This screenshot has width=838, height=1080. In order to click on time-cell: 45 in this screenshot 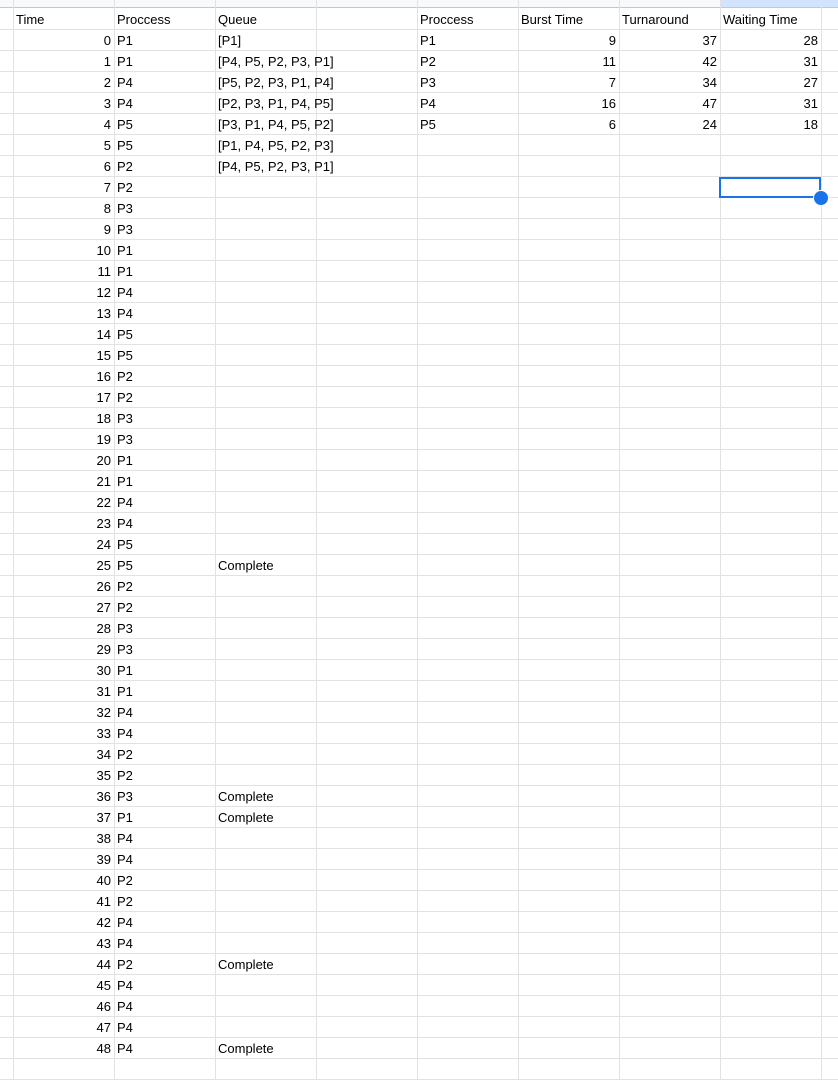, I will do `click(103, 985)`.